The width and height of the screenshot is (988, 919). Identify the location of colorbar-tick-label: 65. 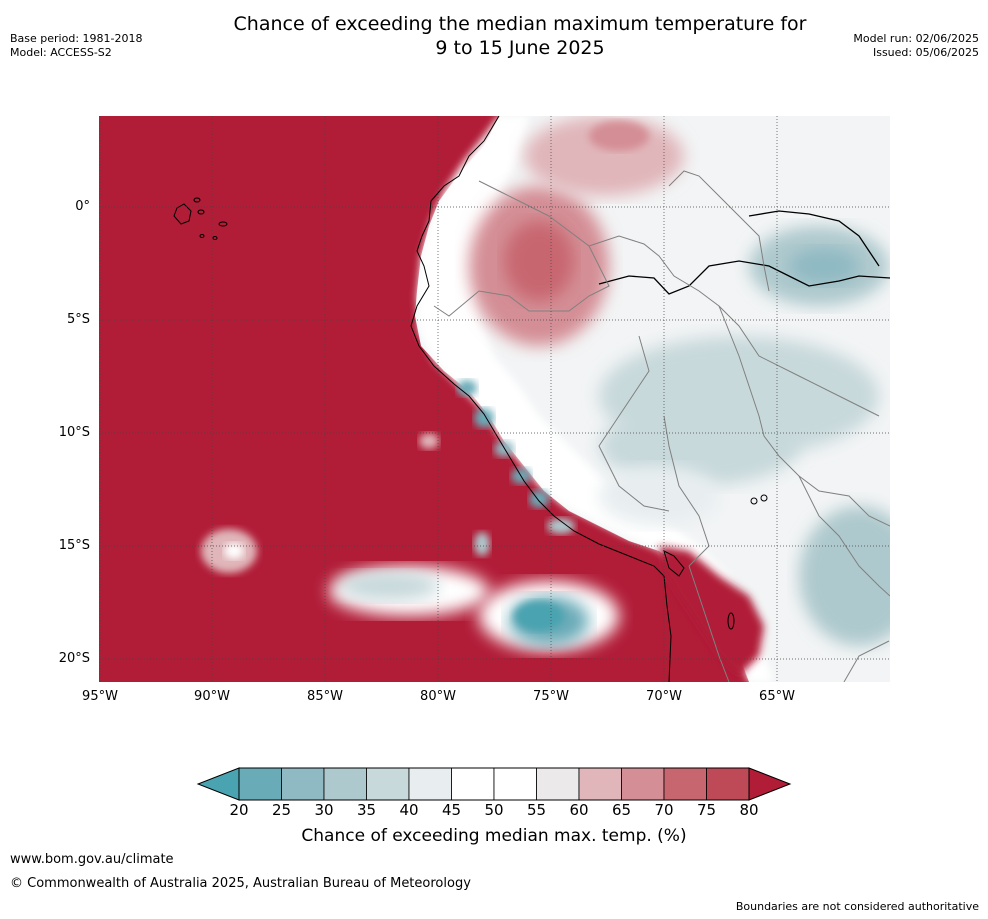
(621, 810).